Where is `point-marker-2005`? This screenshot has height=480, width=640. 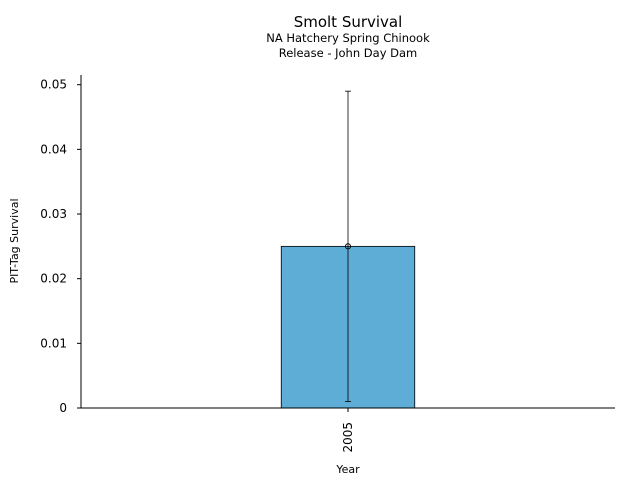 point-marker-2005 is located at coordinates (348, 246).